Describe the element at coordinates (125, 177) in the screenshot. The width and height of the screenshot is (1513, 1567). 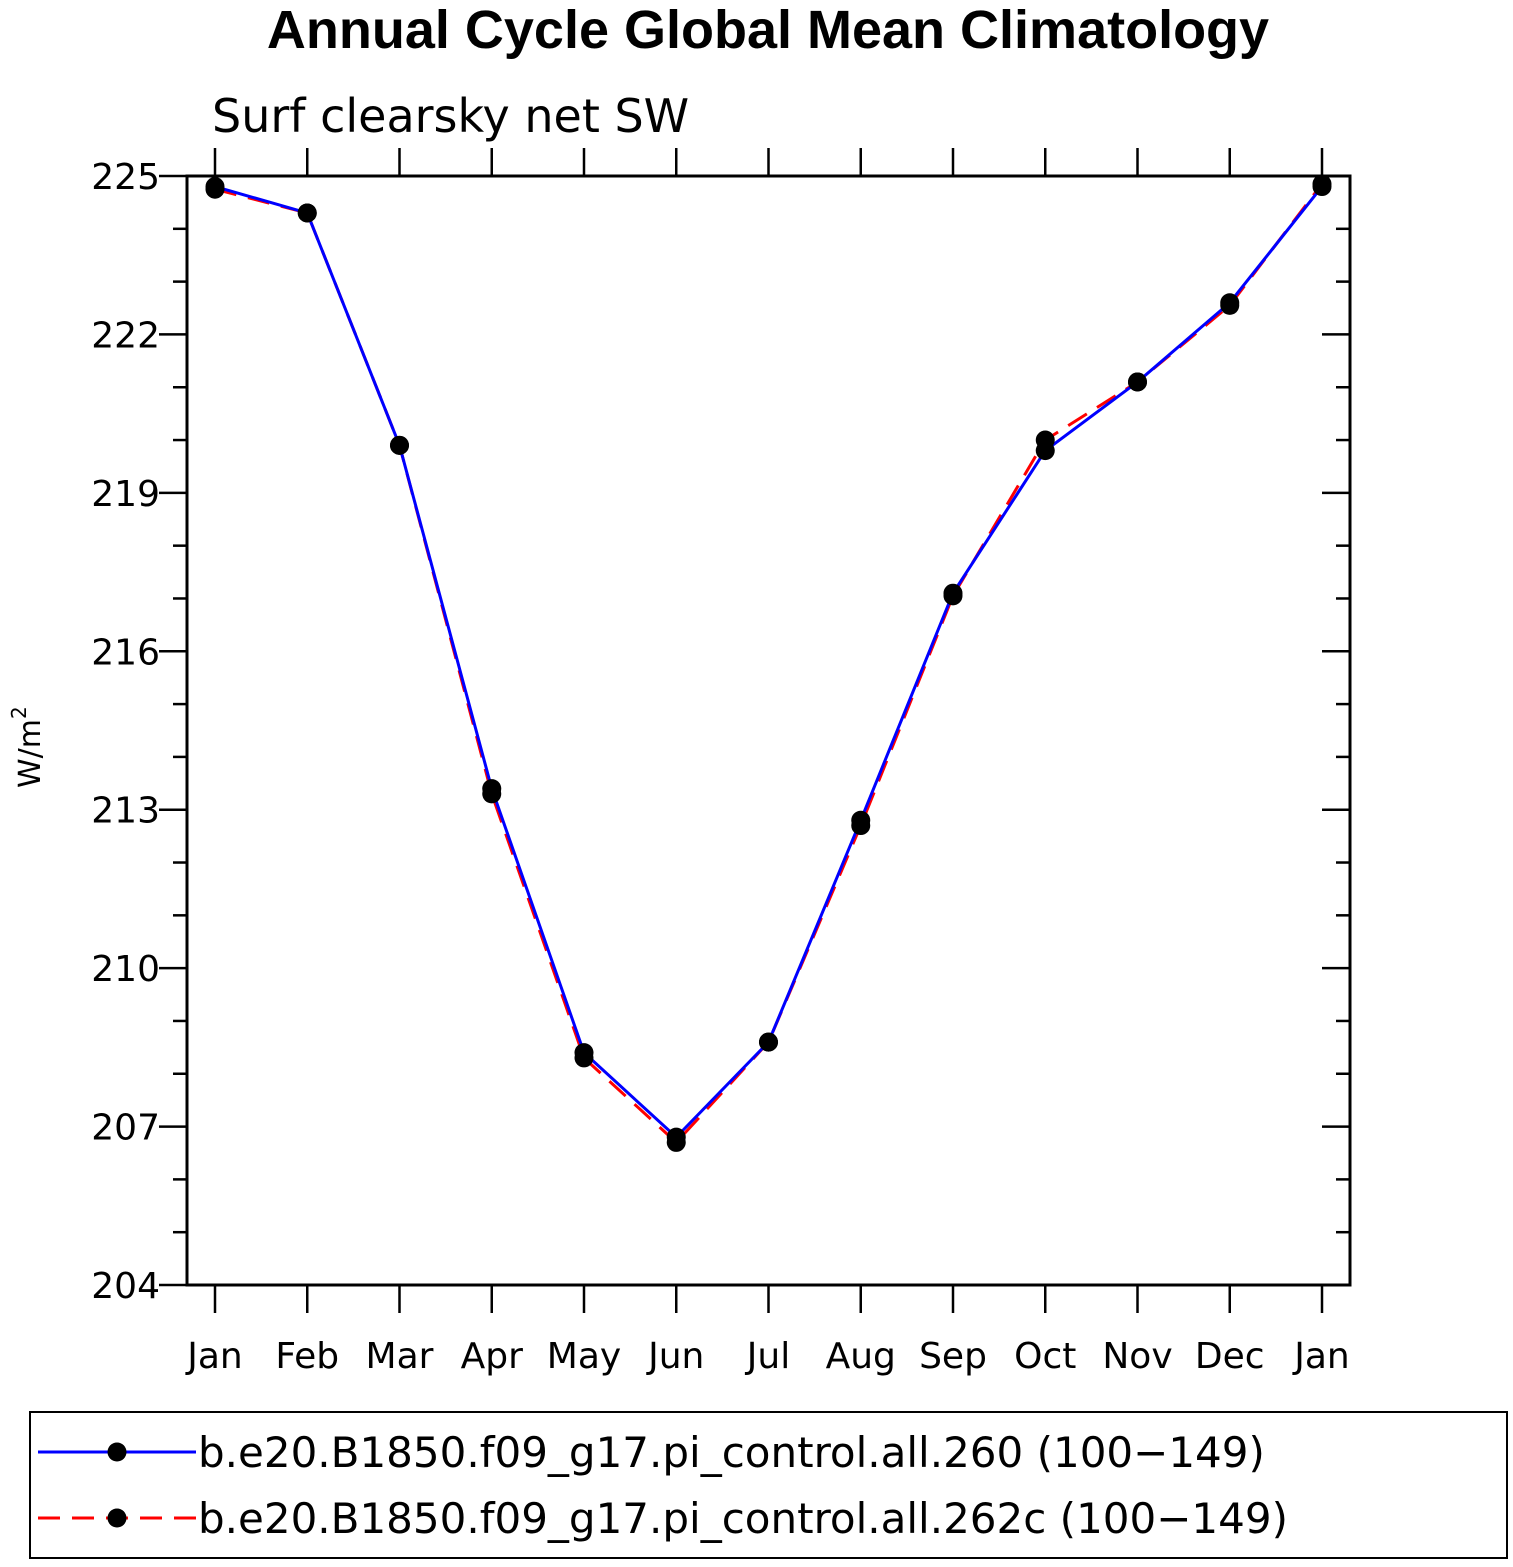
I see `y-tick-label: 225` at that location.